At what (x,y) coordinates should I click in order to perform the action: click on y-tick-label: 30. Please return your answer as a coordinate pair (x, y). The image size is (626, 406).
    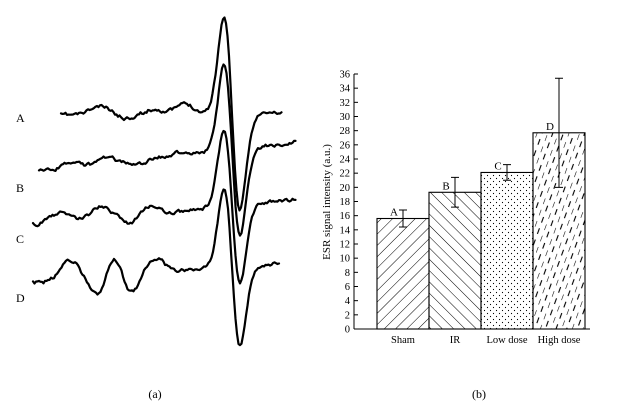
    Looking at the image, I should click on (345, 117).